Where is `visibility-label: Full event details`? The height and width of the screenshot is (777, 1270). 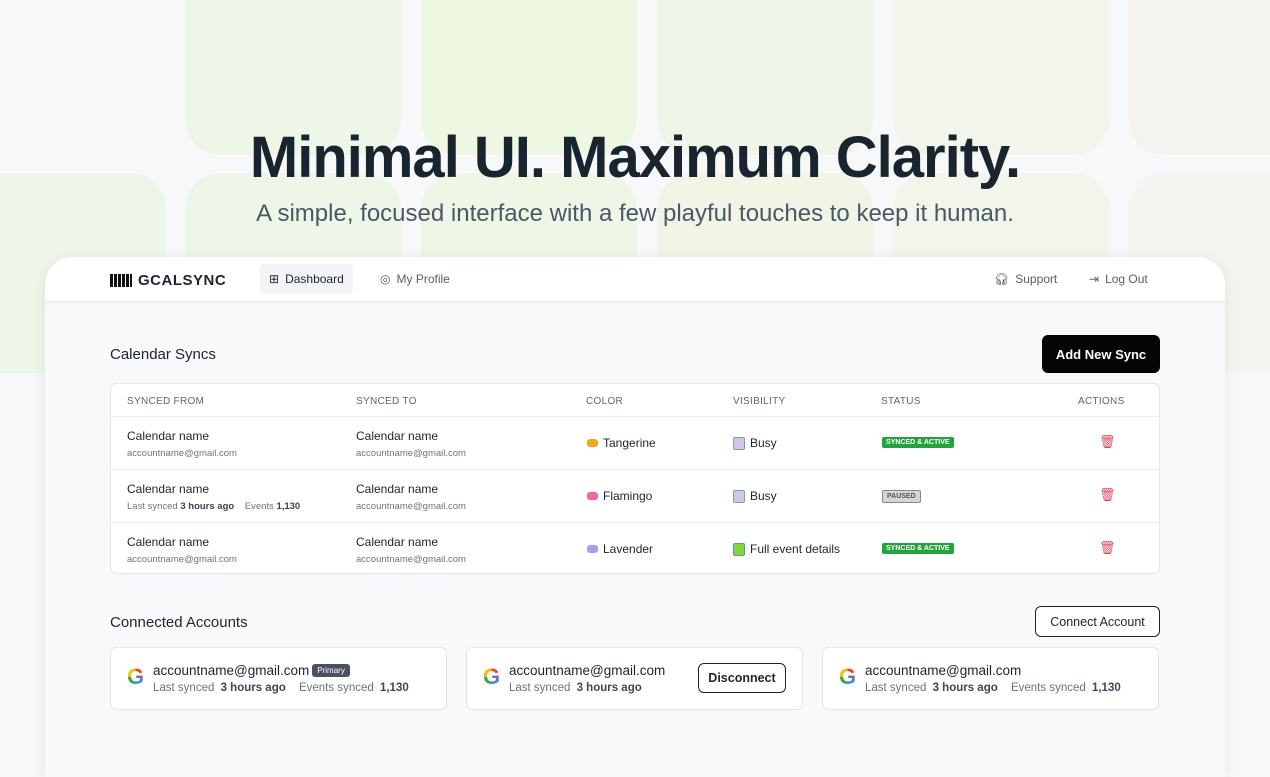
visibility-label: Full event details is located at coordinates (795, 549).